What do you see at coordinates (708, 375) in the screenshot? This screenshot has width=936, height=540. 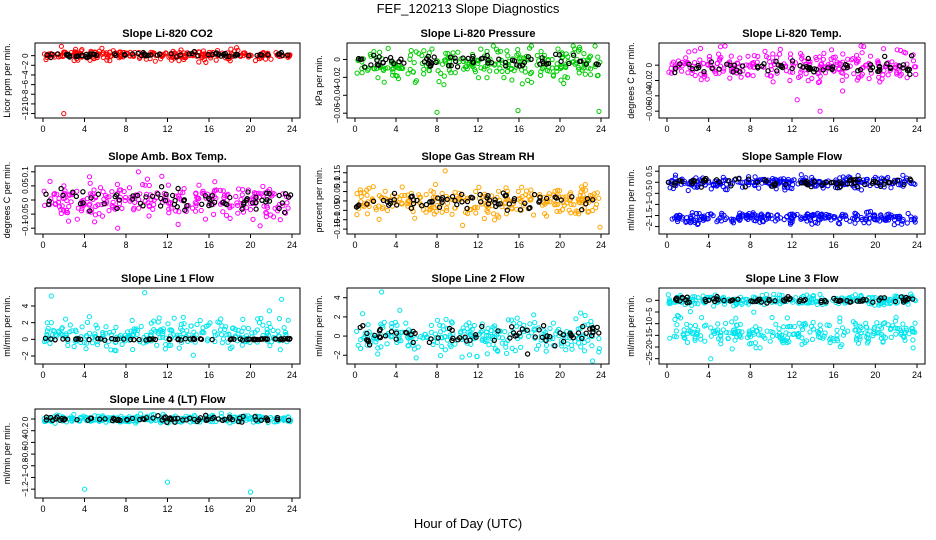 I see `x-tick-label: 4` at bounding box center [708, 375].